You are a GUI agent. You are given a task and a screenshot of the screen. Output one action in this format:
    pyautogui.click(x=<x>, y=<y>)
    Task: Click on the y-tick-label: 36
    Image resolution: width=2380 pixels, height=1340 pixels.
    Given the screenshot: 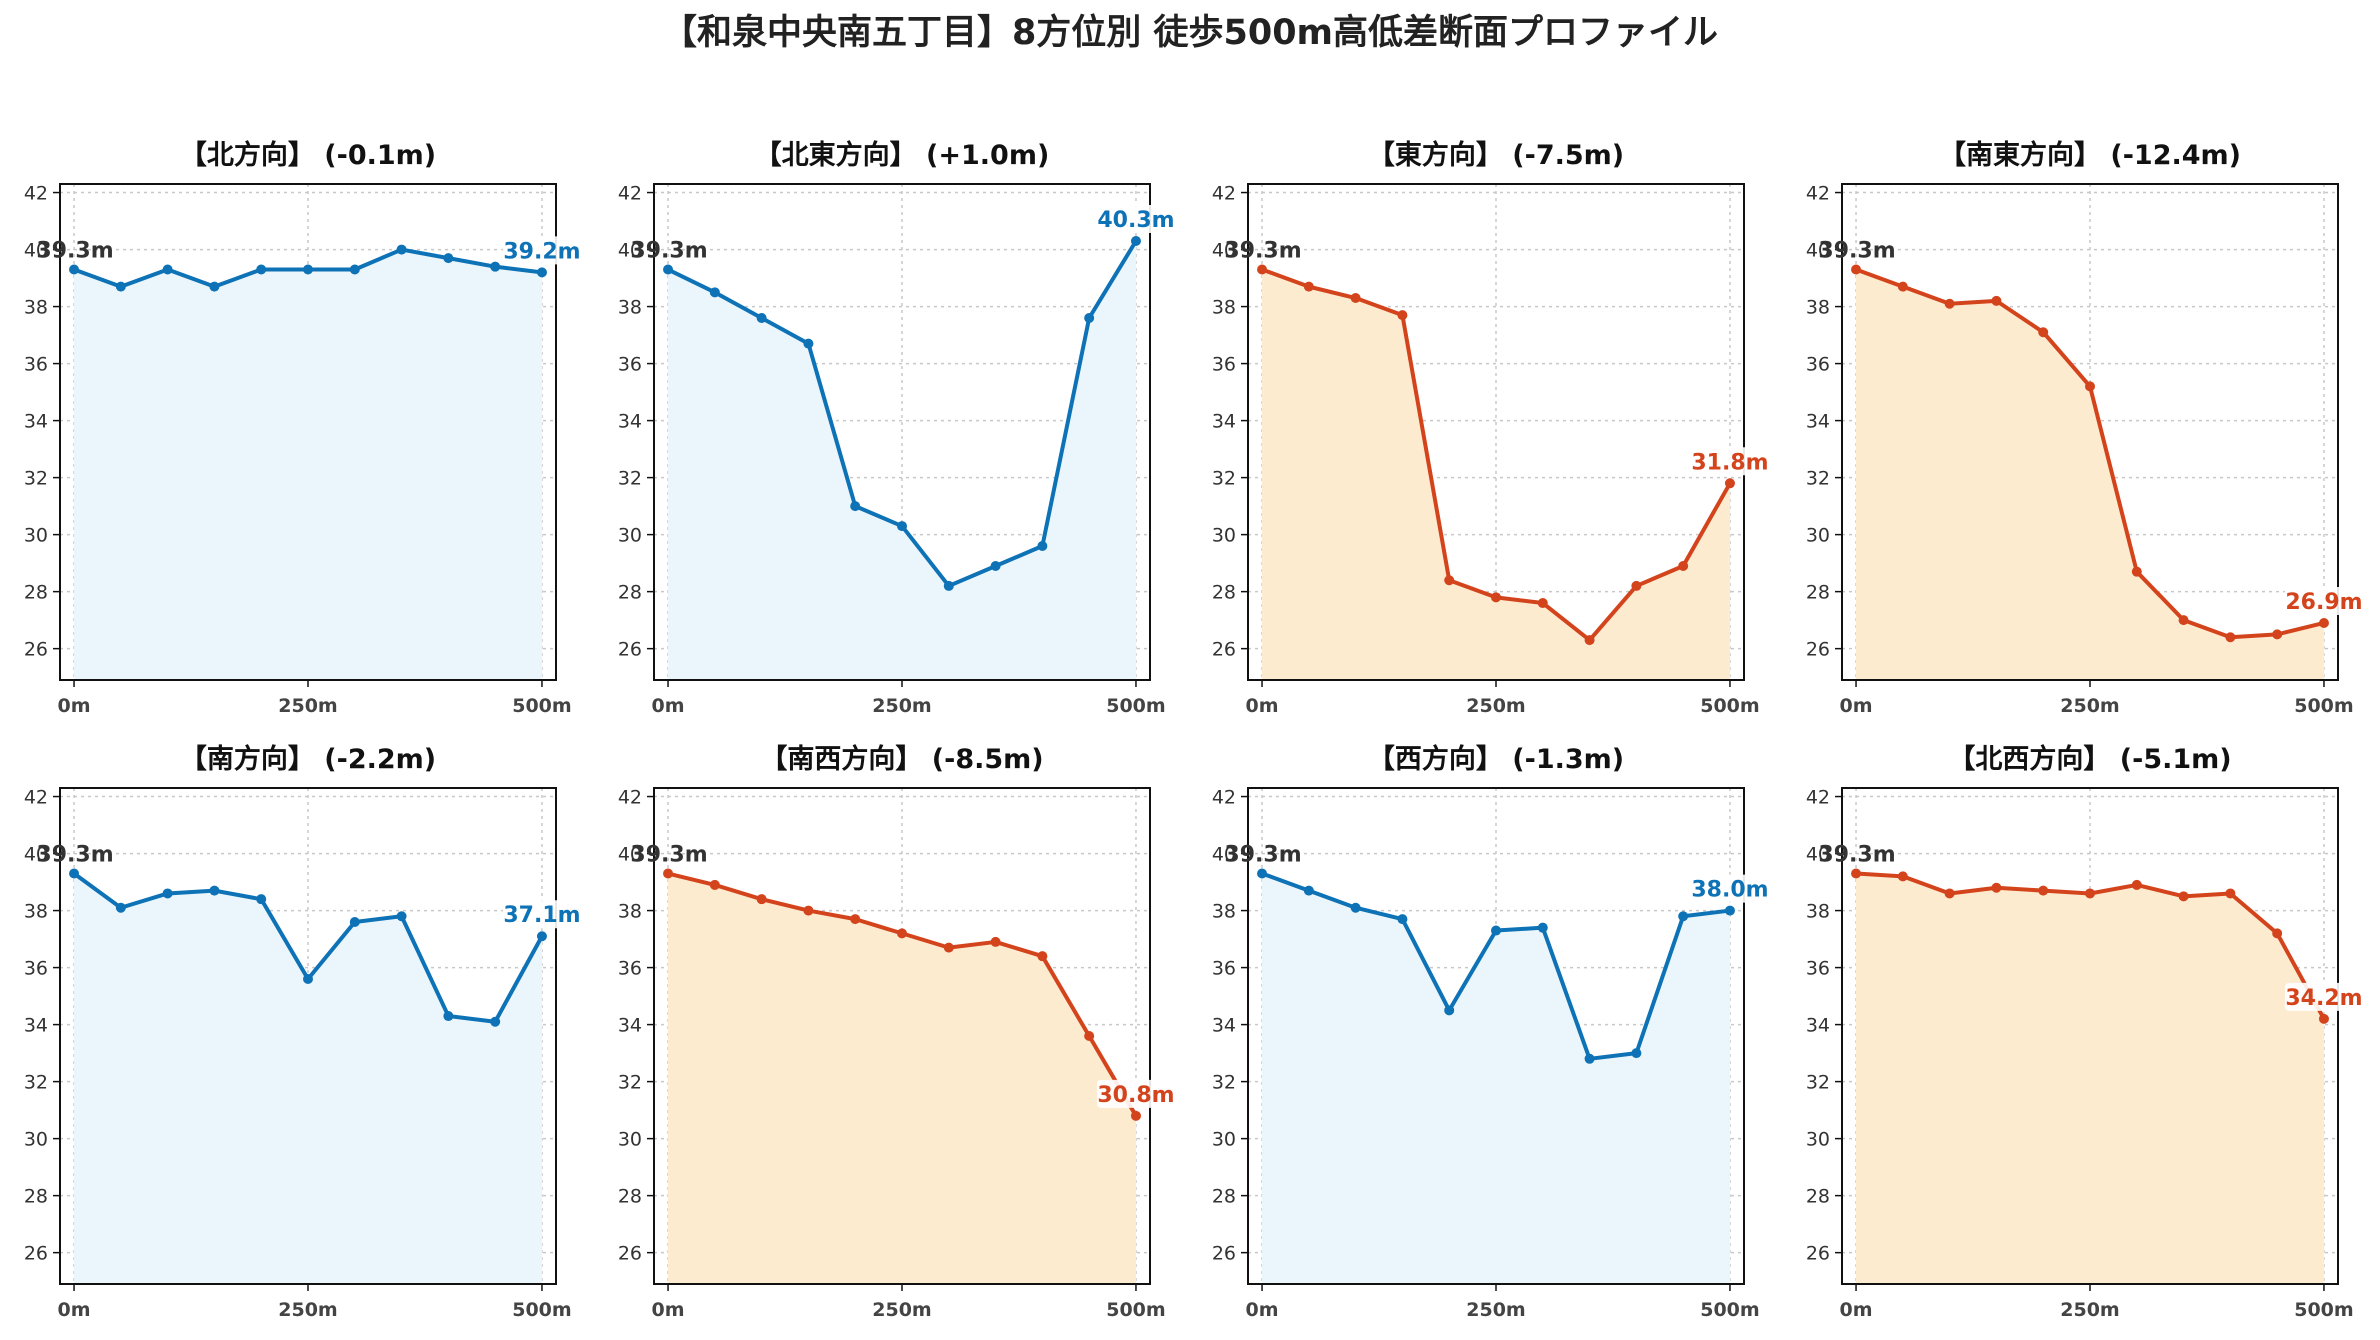 What is the action you would take?
    pyautogui.click(x=1224, y=365)
    